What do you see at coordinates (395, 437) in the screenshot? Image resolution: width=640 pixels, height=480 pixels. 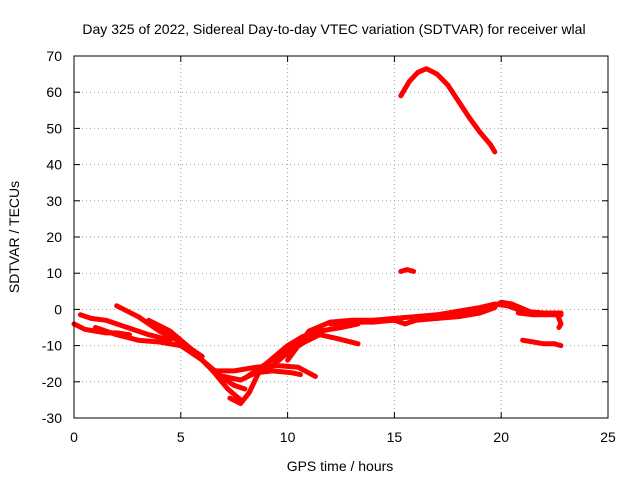 I see `x-tick-label: 15` at bounding box center [395, 437].